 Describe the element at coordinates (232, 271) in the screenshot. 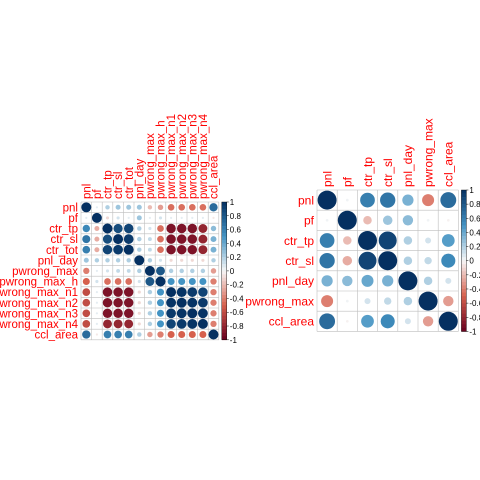

I see `colorbar-tick-label: 0` at that location.